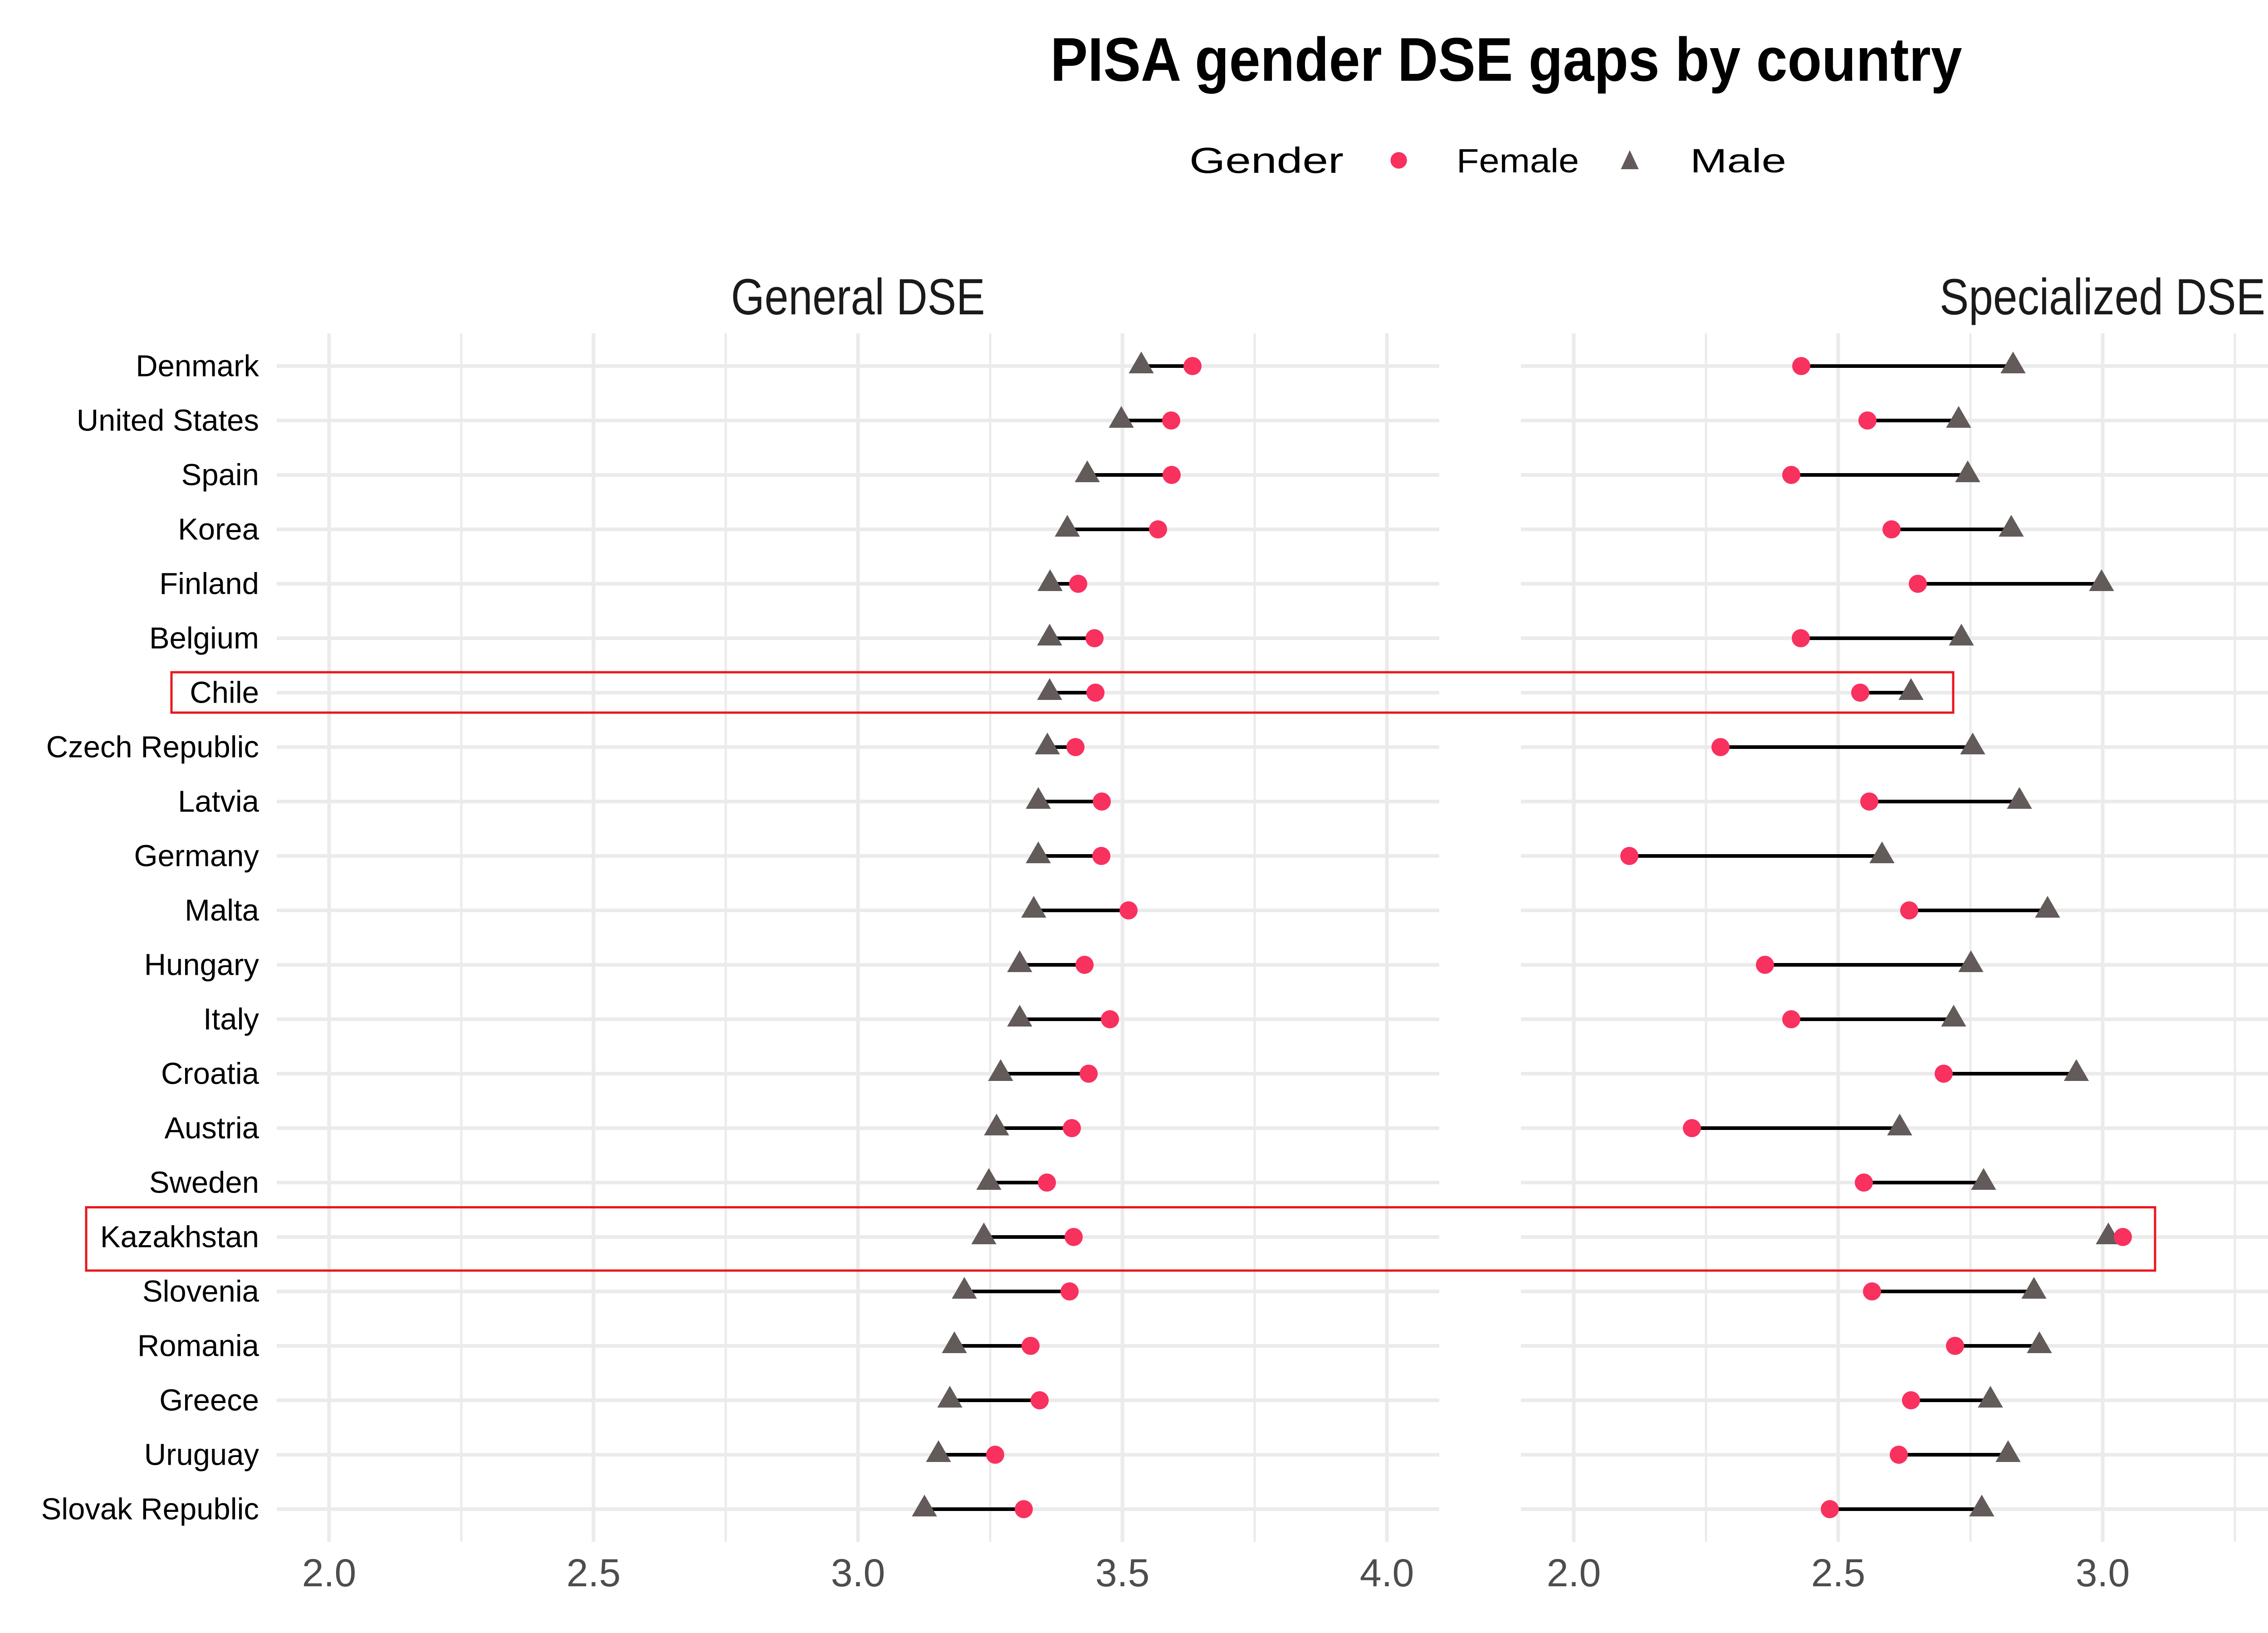 The width and height of the screenshot is (2268, 1633). I want to click on svg-text: 3.5, so click(1123, 1573).